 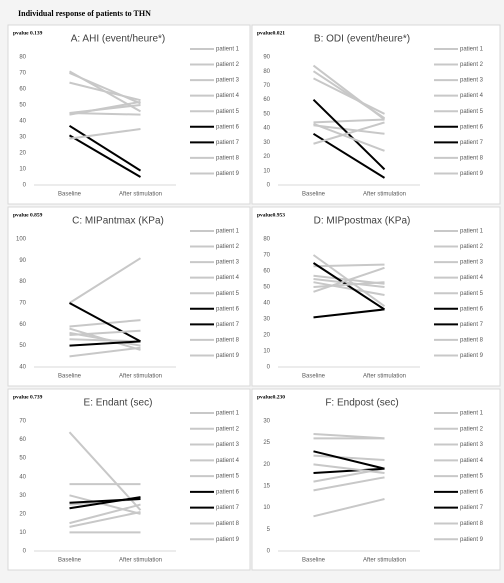 What do you see at coordinates (271, 215) in the screenshot?
I see `p-value: pvalue0.953` at bounding box center [271, 215].